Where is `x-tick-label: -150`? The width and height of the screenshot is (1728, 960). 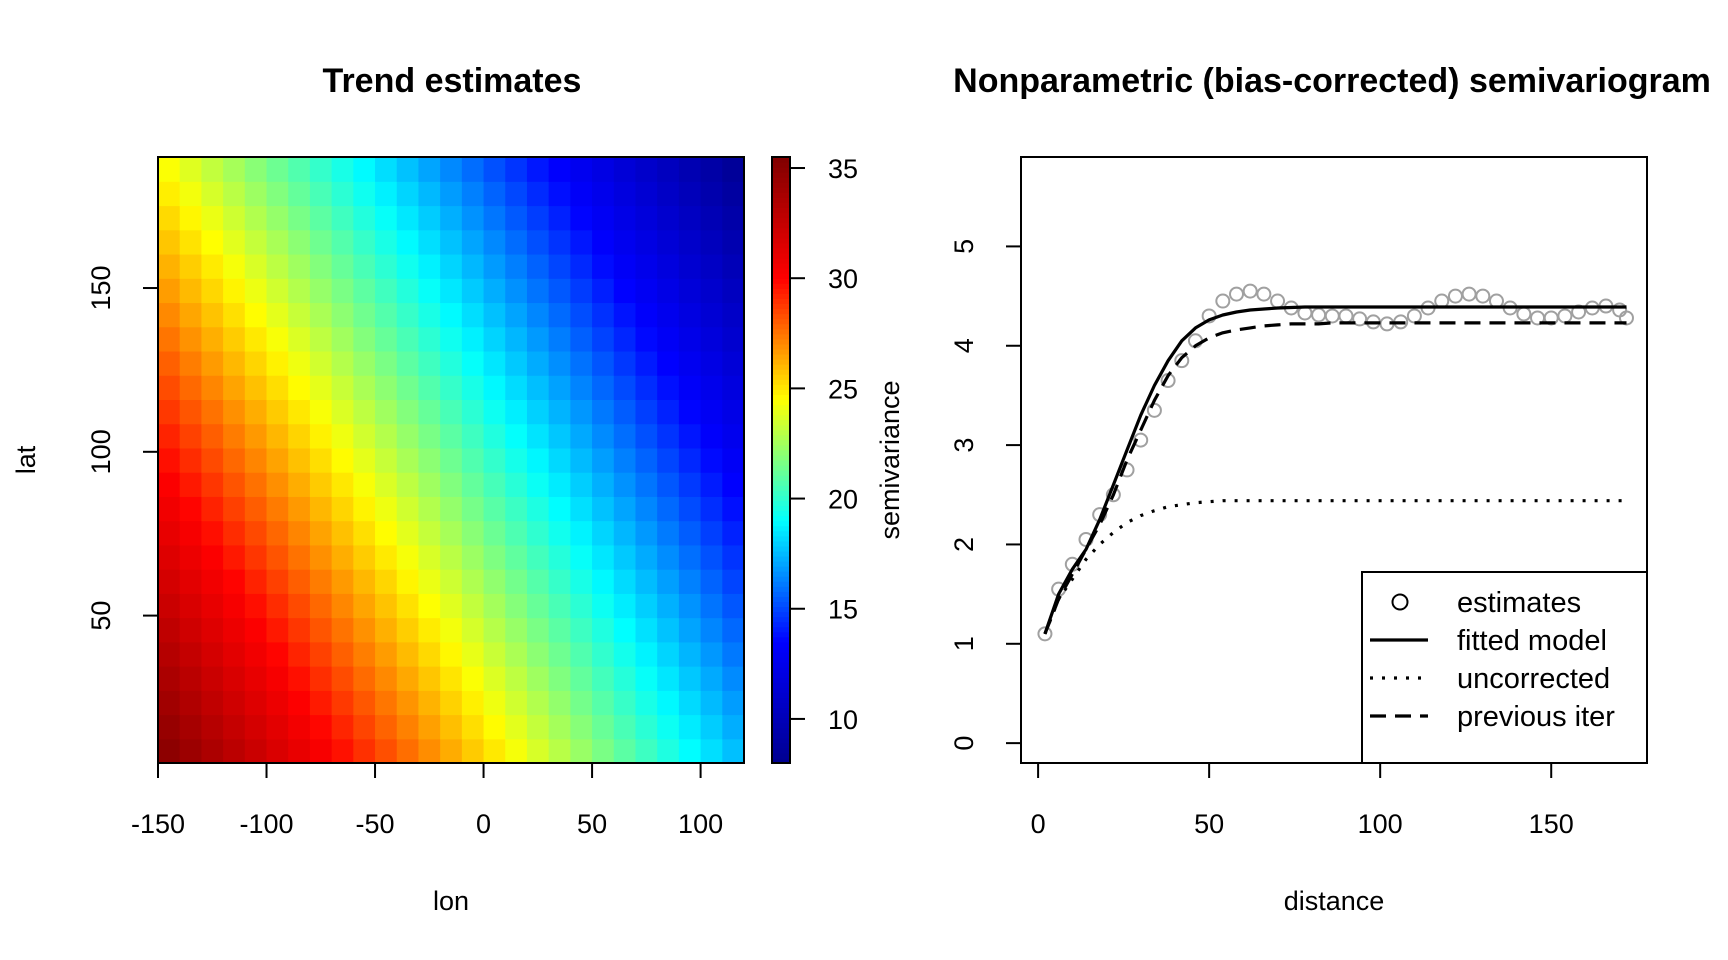 x-tick-label: -150 is located at coordinates (158, 824).